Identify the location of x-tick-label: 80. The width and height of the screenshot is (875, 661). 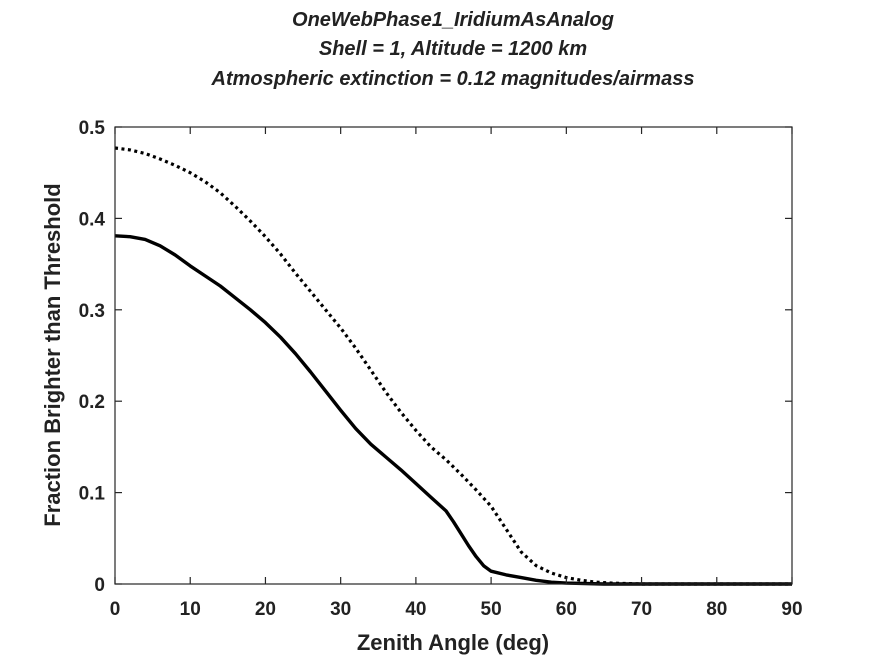
(716, 609).